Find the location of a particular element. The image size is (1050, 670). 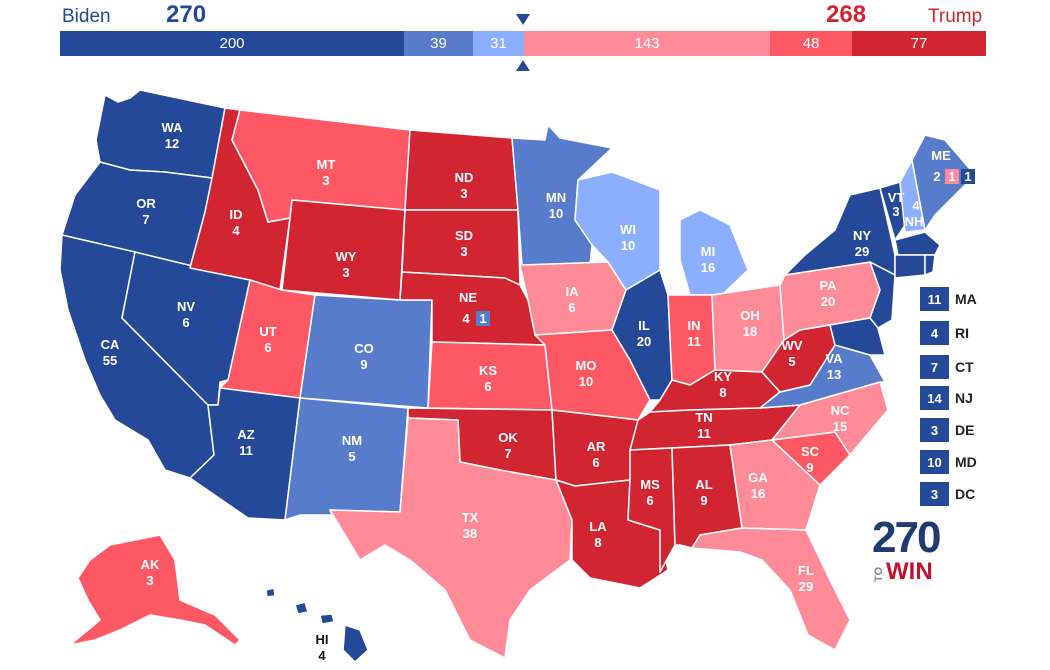

me-district-1-box is located at coordinates (968, 176).